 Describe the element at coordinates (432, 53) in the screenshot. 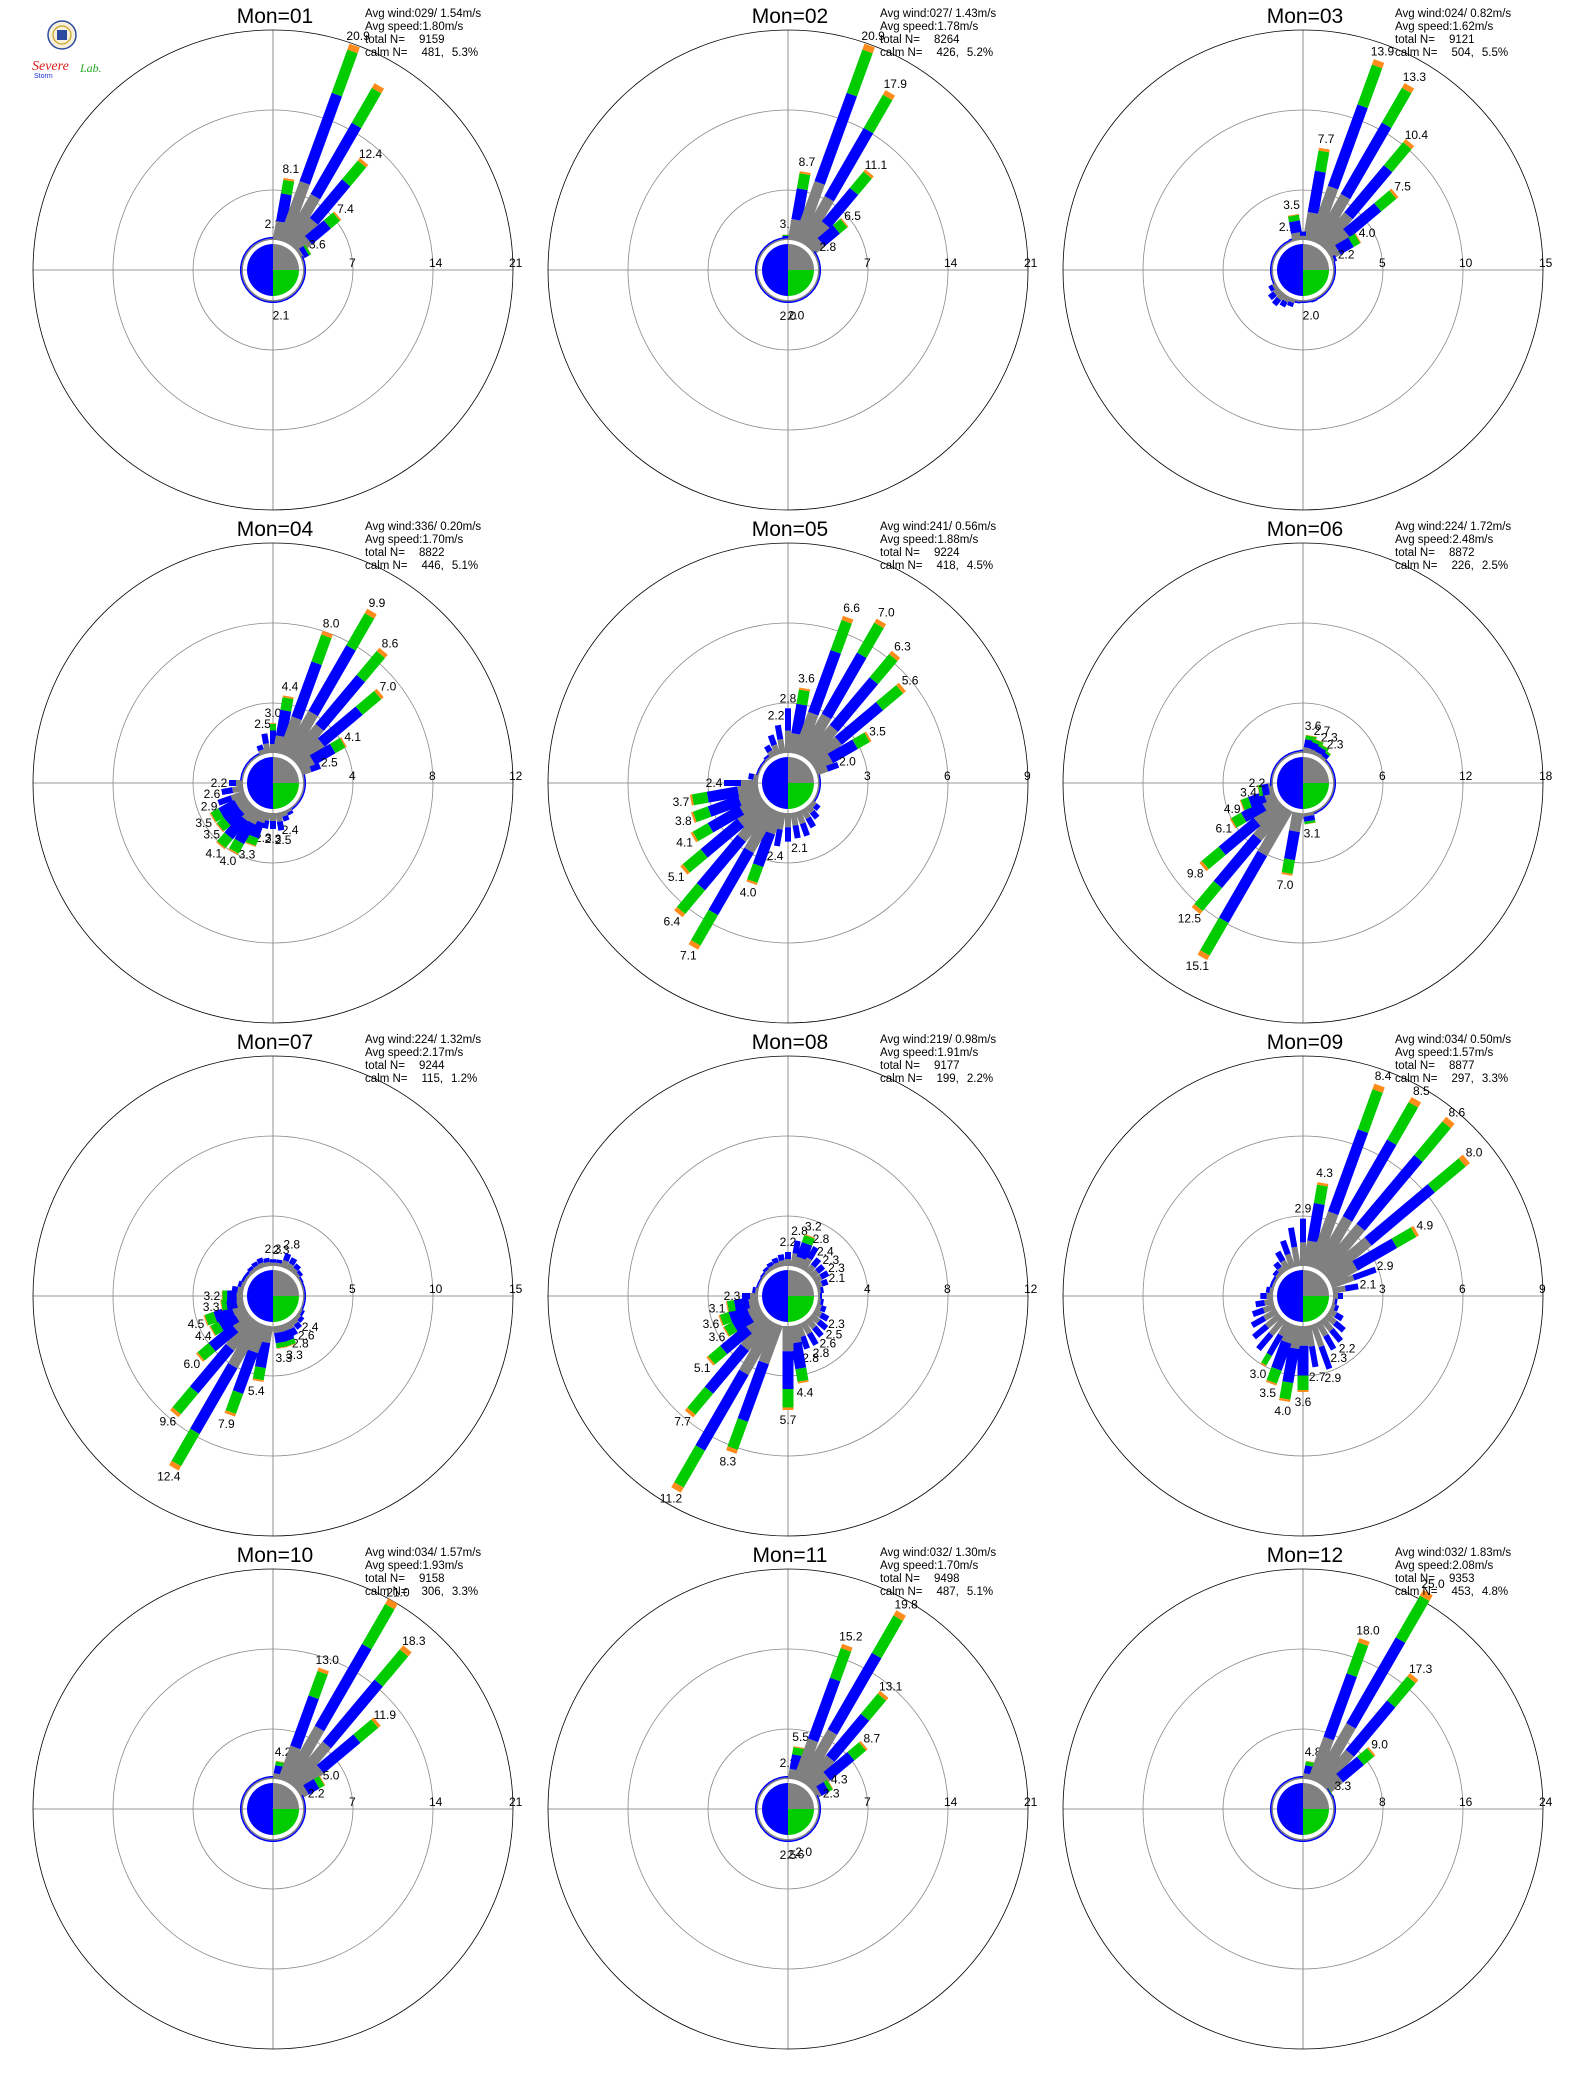

I see `calm-n-value: 481,` at that location.